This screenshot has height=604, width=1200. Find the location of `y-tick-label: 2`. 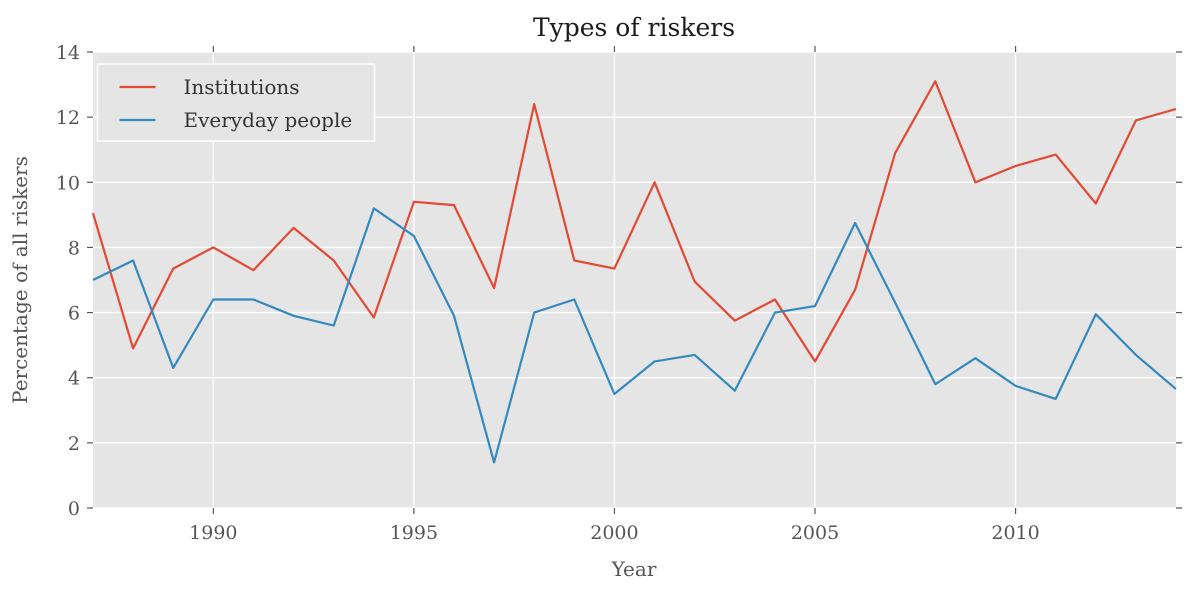

y-tick-label: 2 is located at coordinates (74, 444).